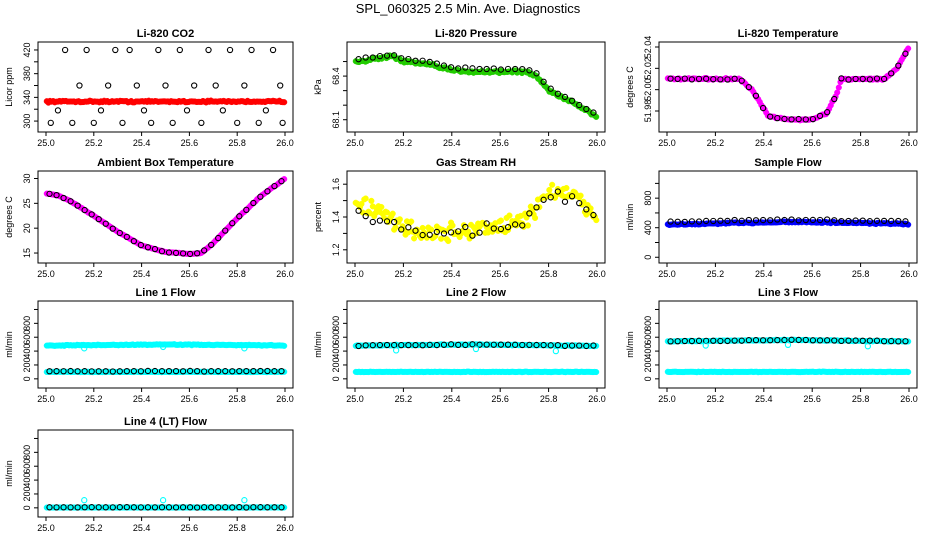  Describe the element at coordinates (190, 399) in the screenshot. I see `x-tick-label-line1: 25.6` at that location.